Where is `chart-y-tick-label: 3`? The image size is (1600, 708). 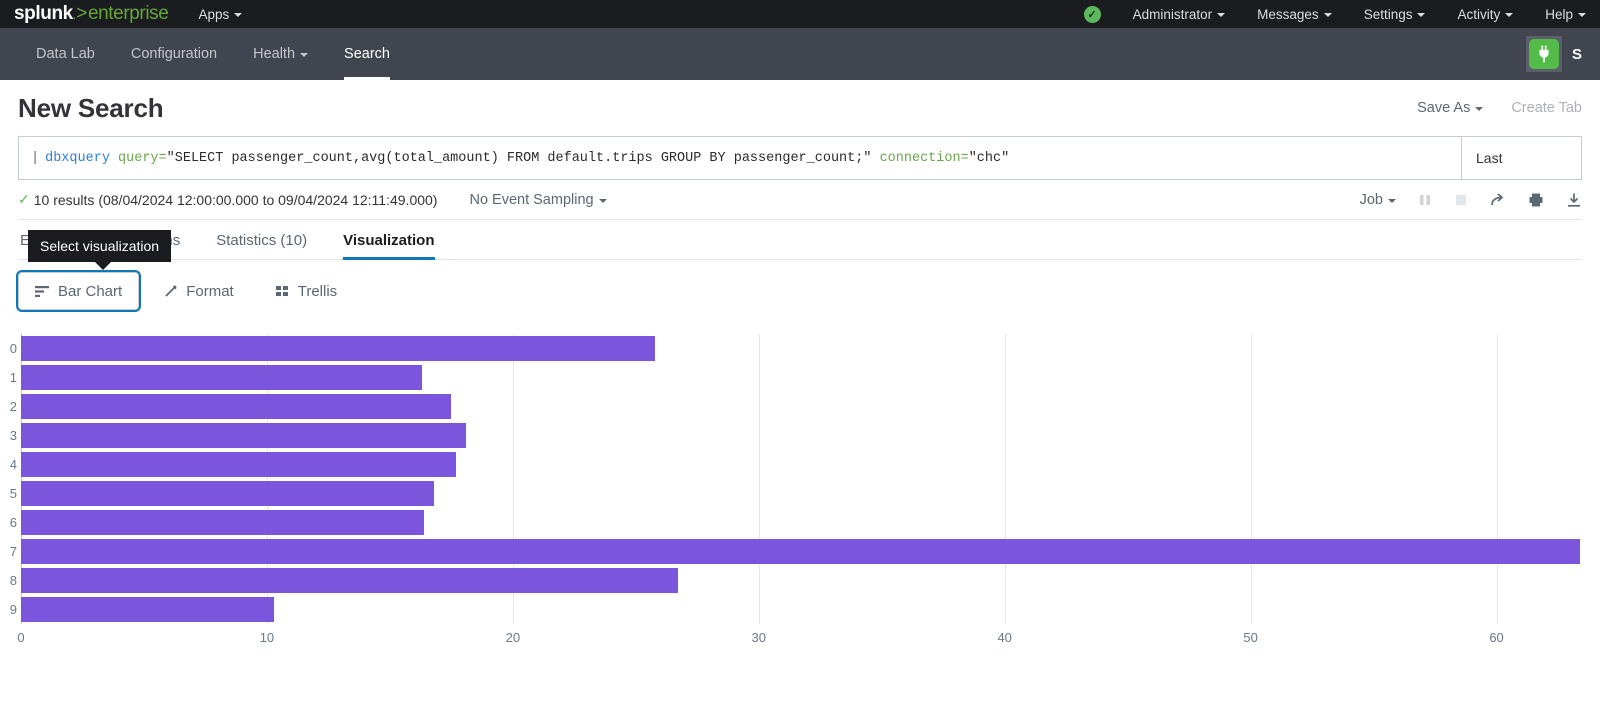 chart-y-tick-label: 3 is located at coordinates (13, 435).